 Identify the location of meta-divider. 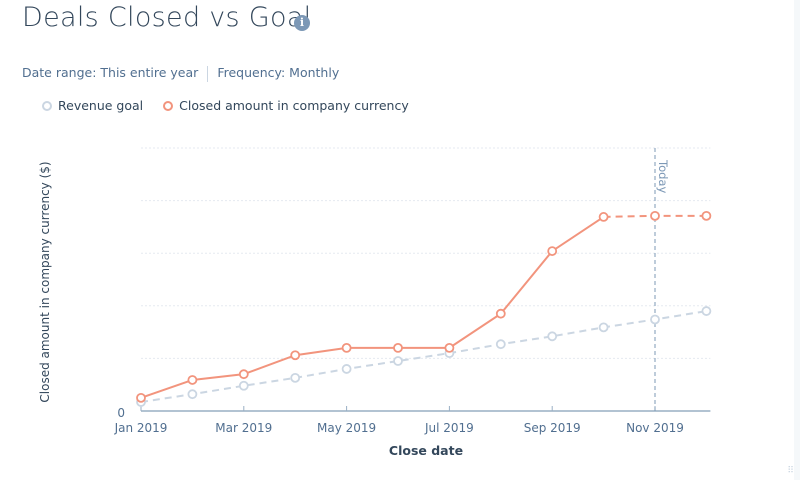
(208, 73).